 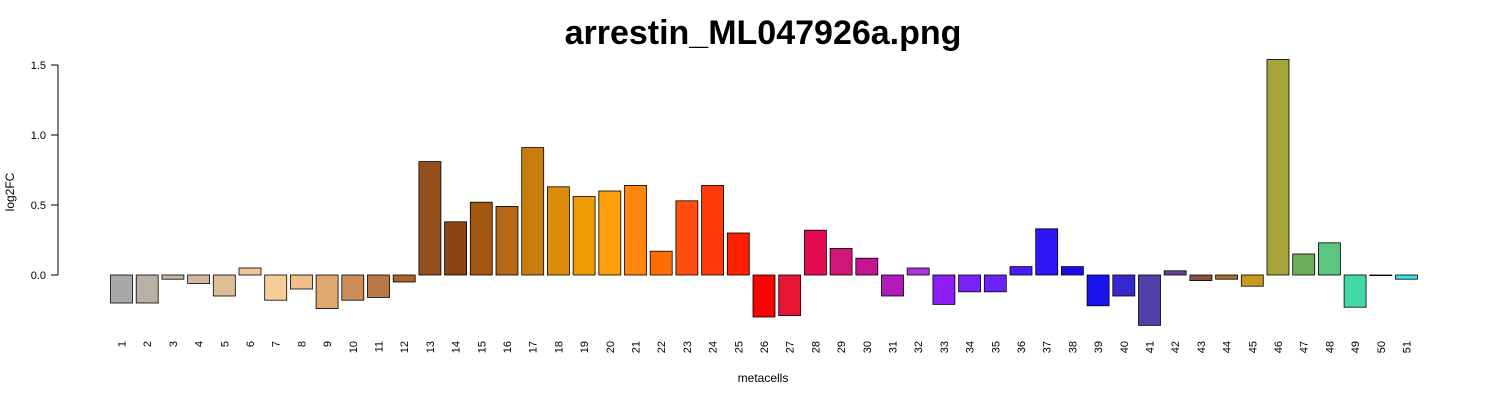 What do you see at coordinates (38, 206) in the screenshot?
I see `y-tick-label: 0.5` at bounding box center [38, 206].